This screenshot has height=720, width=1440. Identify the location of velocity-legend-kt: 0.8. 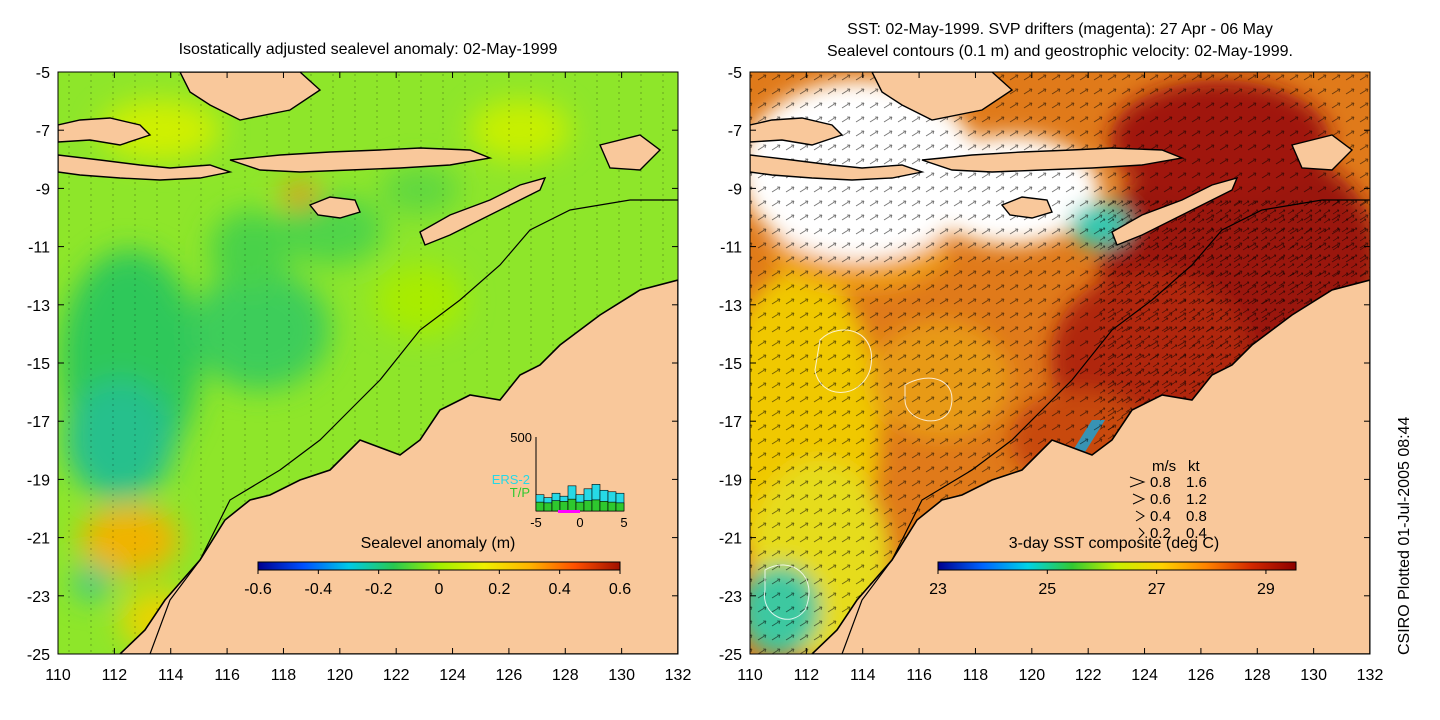
(1196, 516).